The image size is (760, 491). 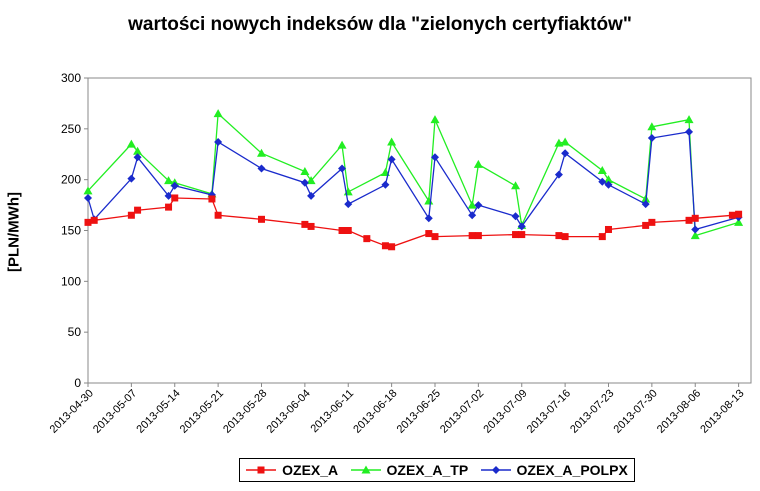 I want to click on x-tick-label: 2013-07-30, so click(x=636, y=411).